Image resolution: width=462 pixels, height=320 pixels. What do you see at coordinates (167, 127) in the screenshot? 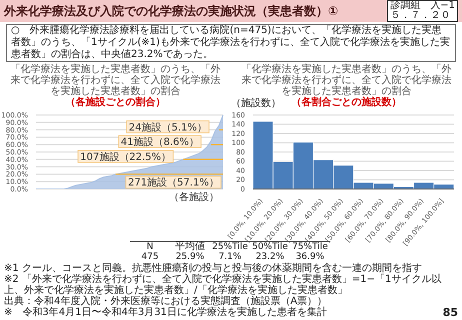
I see `ref-line-label: 24施設（5.1%）` at bounding box center [167, 127].